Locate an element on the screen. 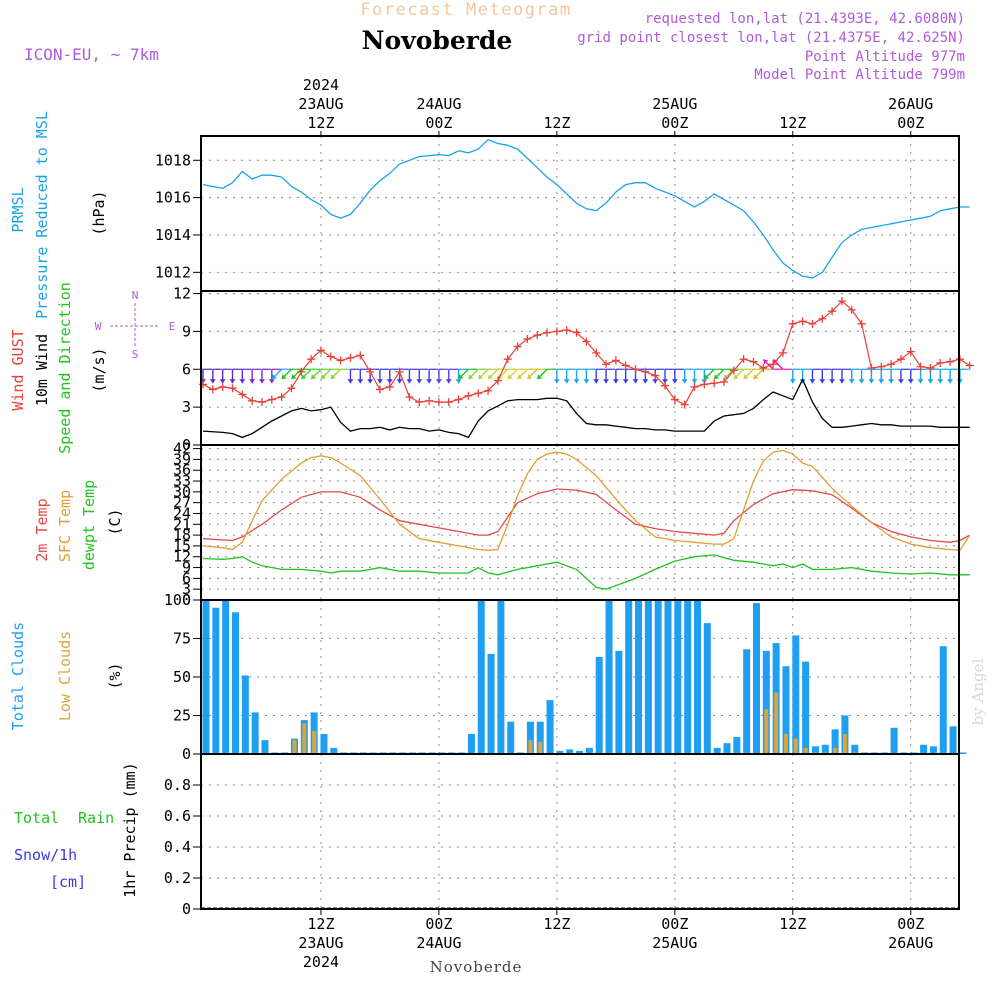 This screenshot has height=1000, width=1000. y-tick-label: 50 is located at coordinates (182, 677).